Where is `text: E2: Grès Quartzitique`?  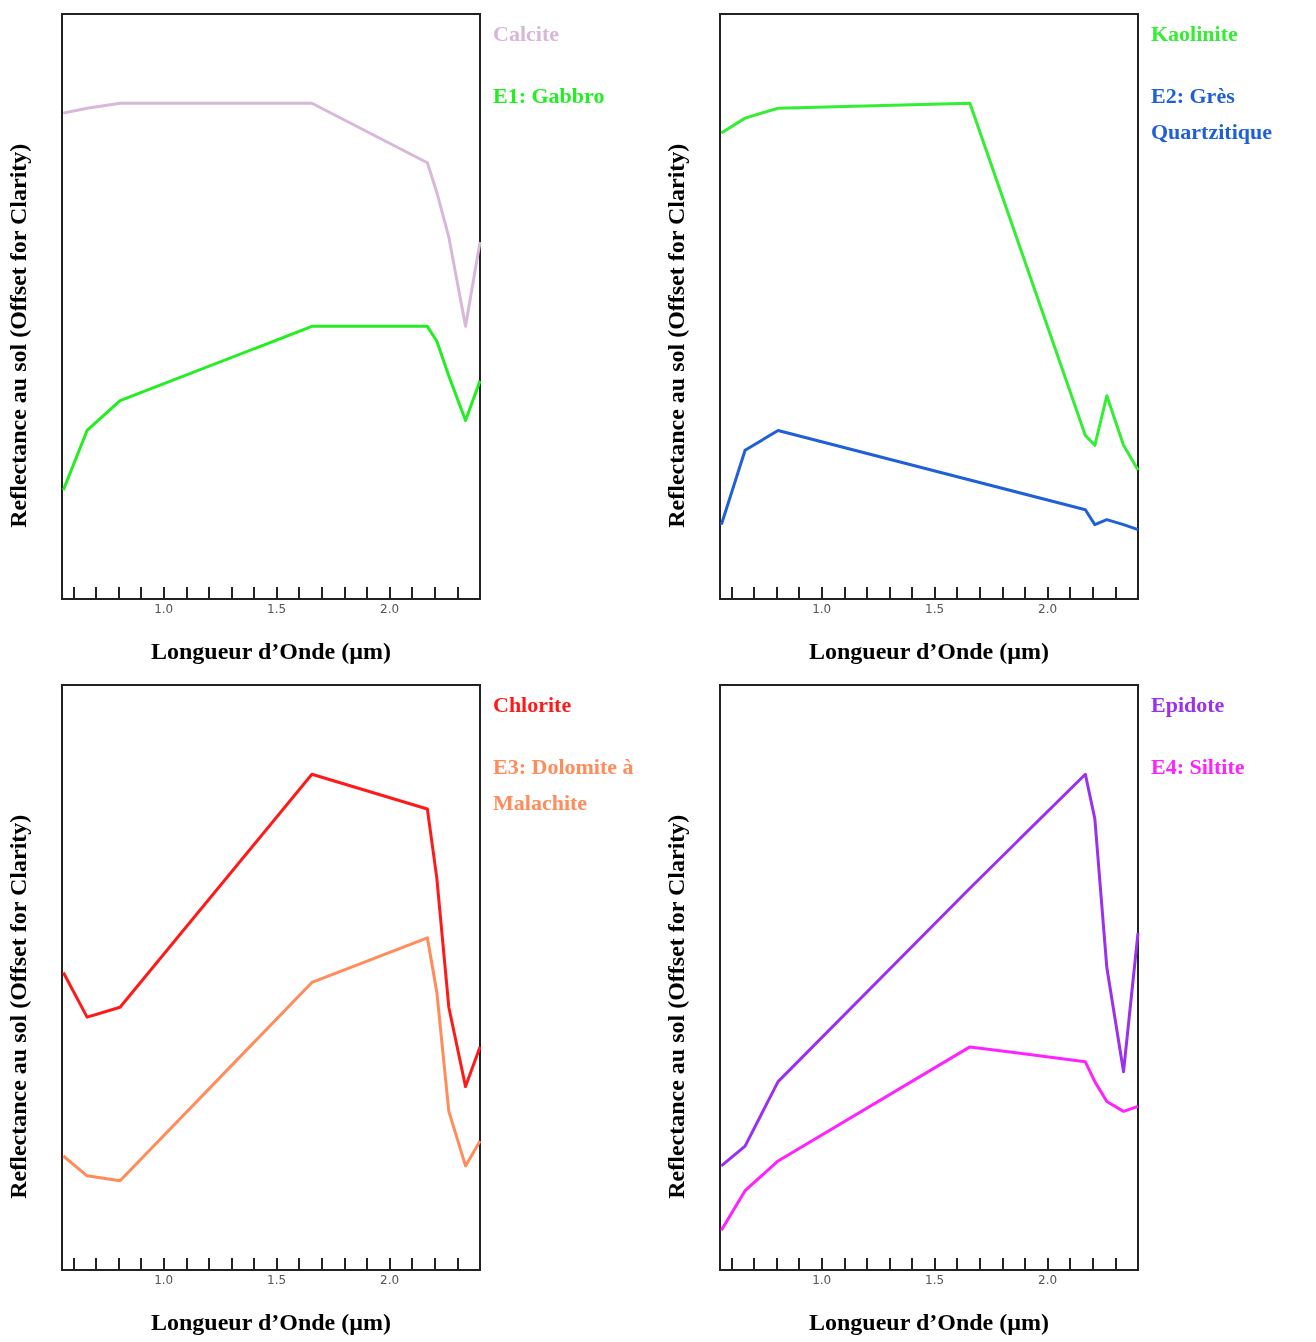
text: E2: Grès Quartzitique is located at coordinates (1212, 113).